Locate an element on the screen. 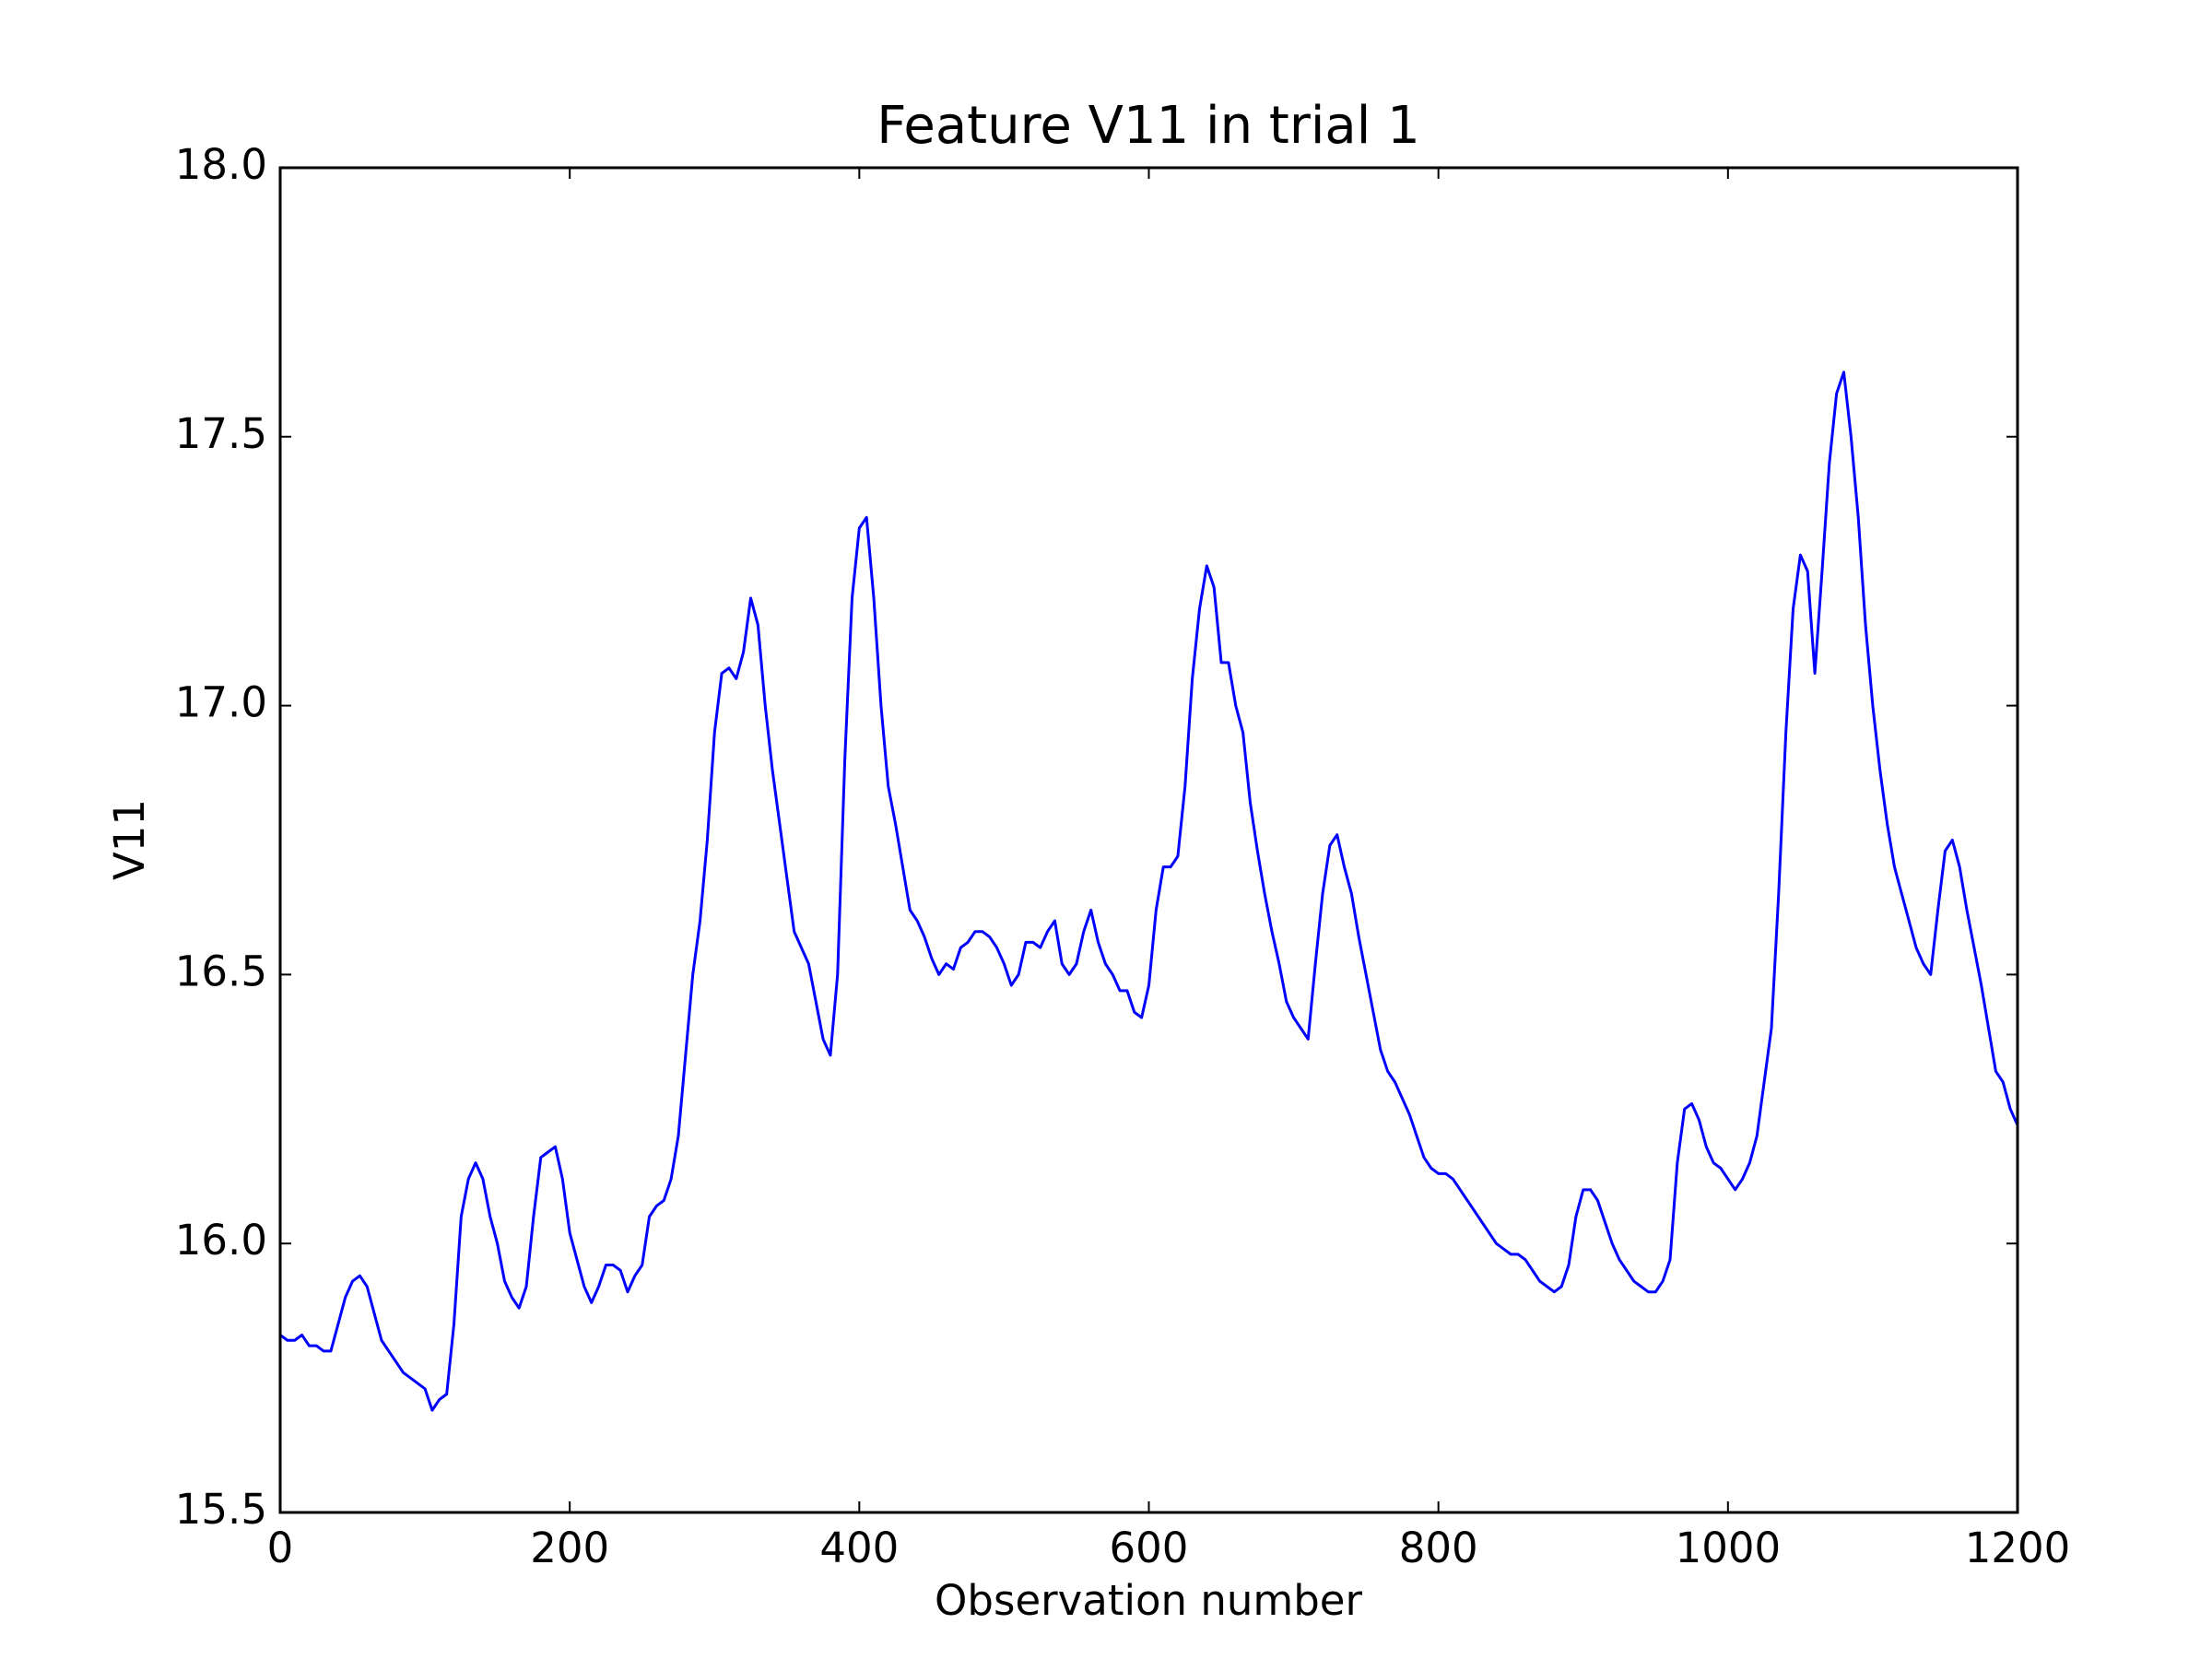 The width and height of the screenshot is (2212, 1659). y-tick-label: 17.5 is located at coordinates (221, 433).